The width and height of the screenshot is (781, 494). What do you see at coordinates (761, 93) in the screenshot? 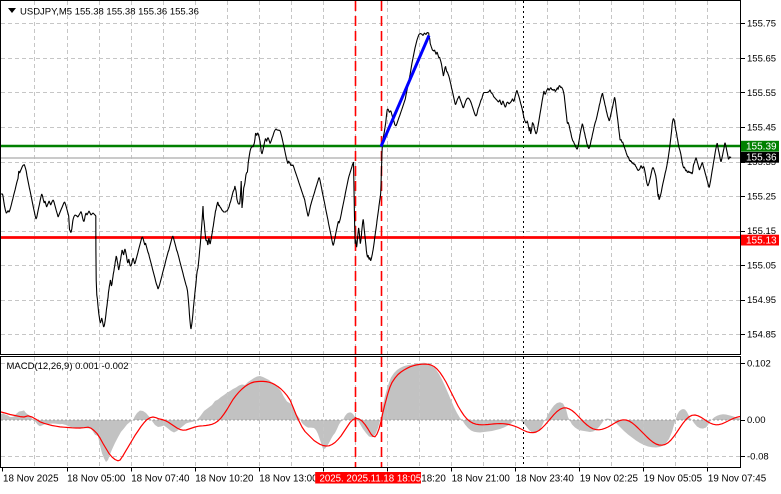
I see `svg-text: 155.55` at bounding box center [761, 93].